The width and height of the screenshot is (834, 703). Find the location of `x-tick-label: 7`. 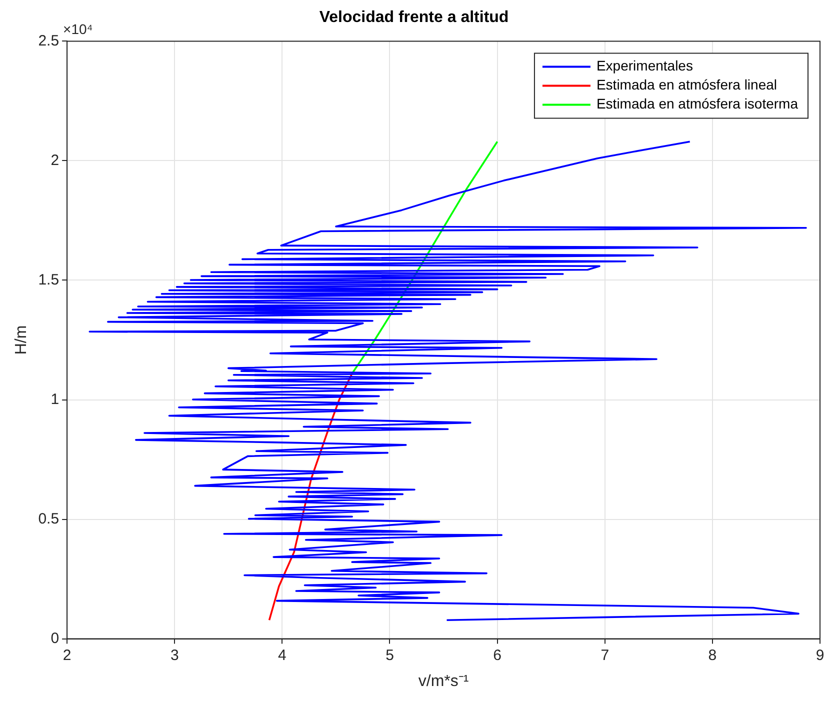

x-tick-label: 7 is located at coordinates (605, 655).